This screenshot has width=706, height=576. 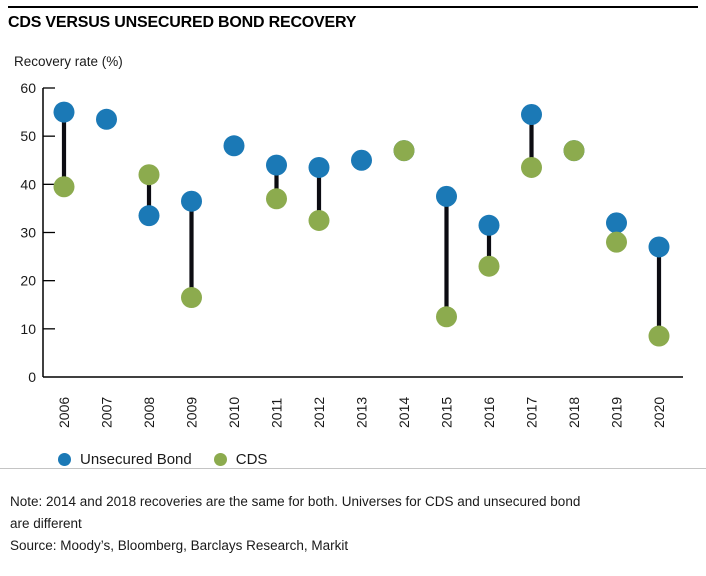 What do you see at coordinates (182, 22) in the screenshot?
I see `chart-title: CDS VERSUS UNSECURED BOND RECOVERY` at bounding box center [182, 22].